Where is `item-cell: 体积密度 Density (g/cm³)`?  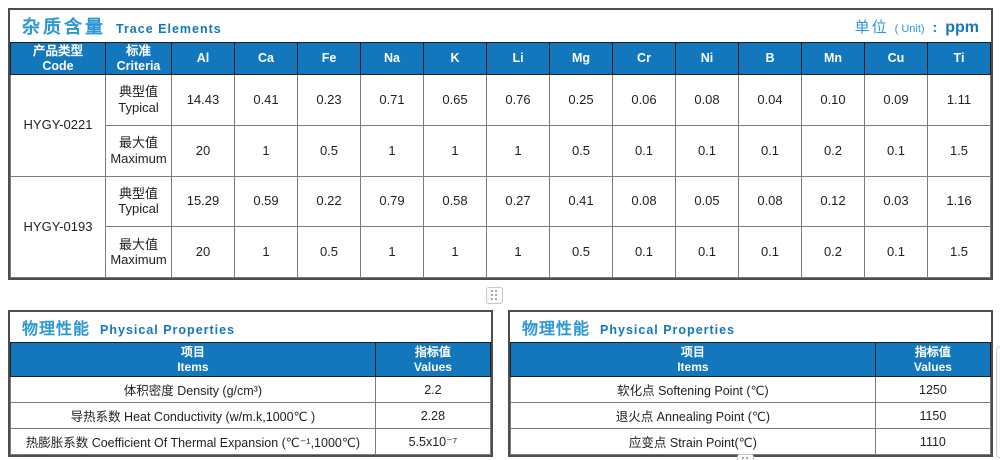 item-cell: 体积密度 Density (g/cm³) is located at coordinates (193, 389).